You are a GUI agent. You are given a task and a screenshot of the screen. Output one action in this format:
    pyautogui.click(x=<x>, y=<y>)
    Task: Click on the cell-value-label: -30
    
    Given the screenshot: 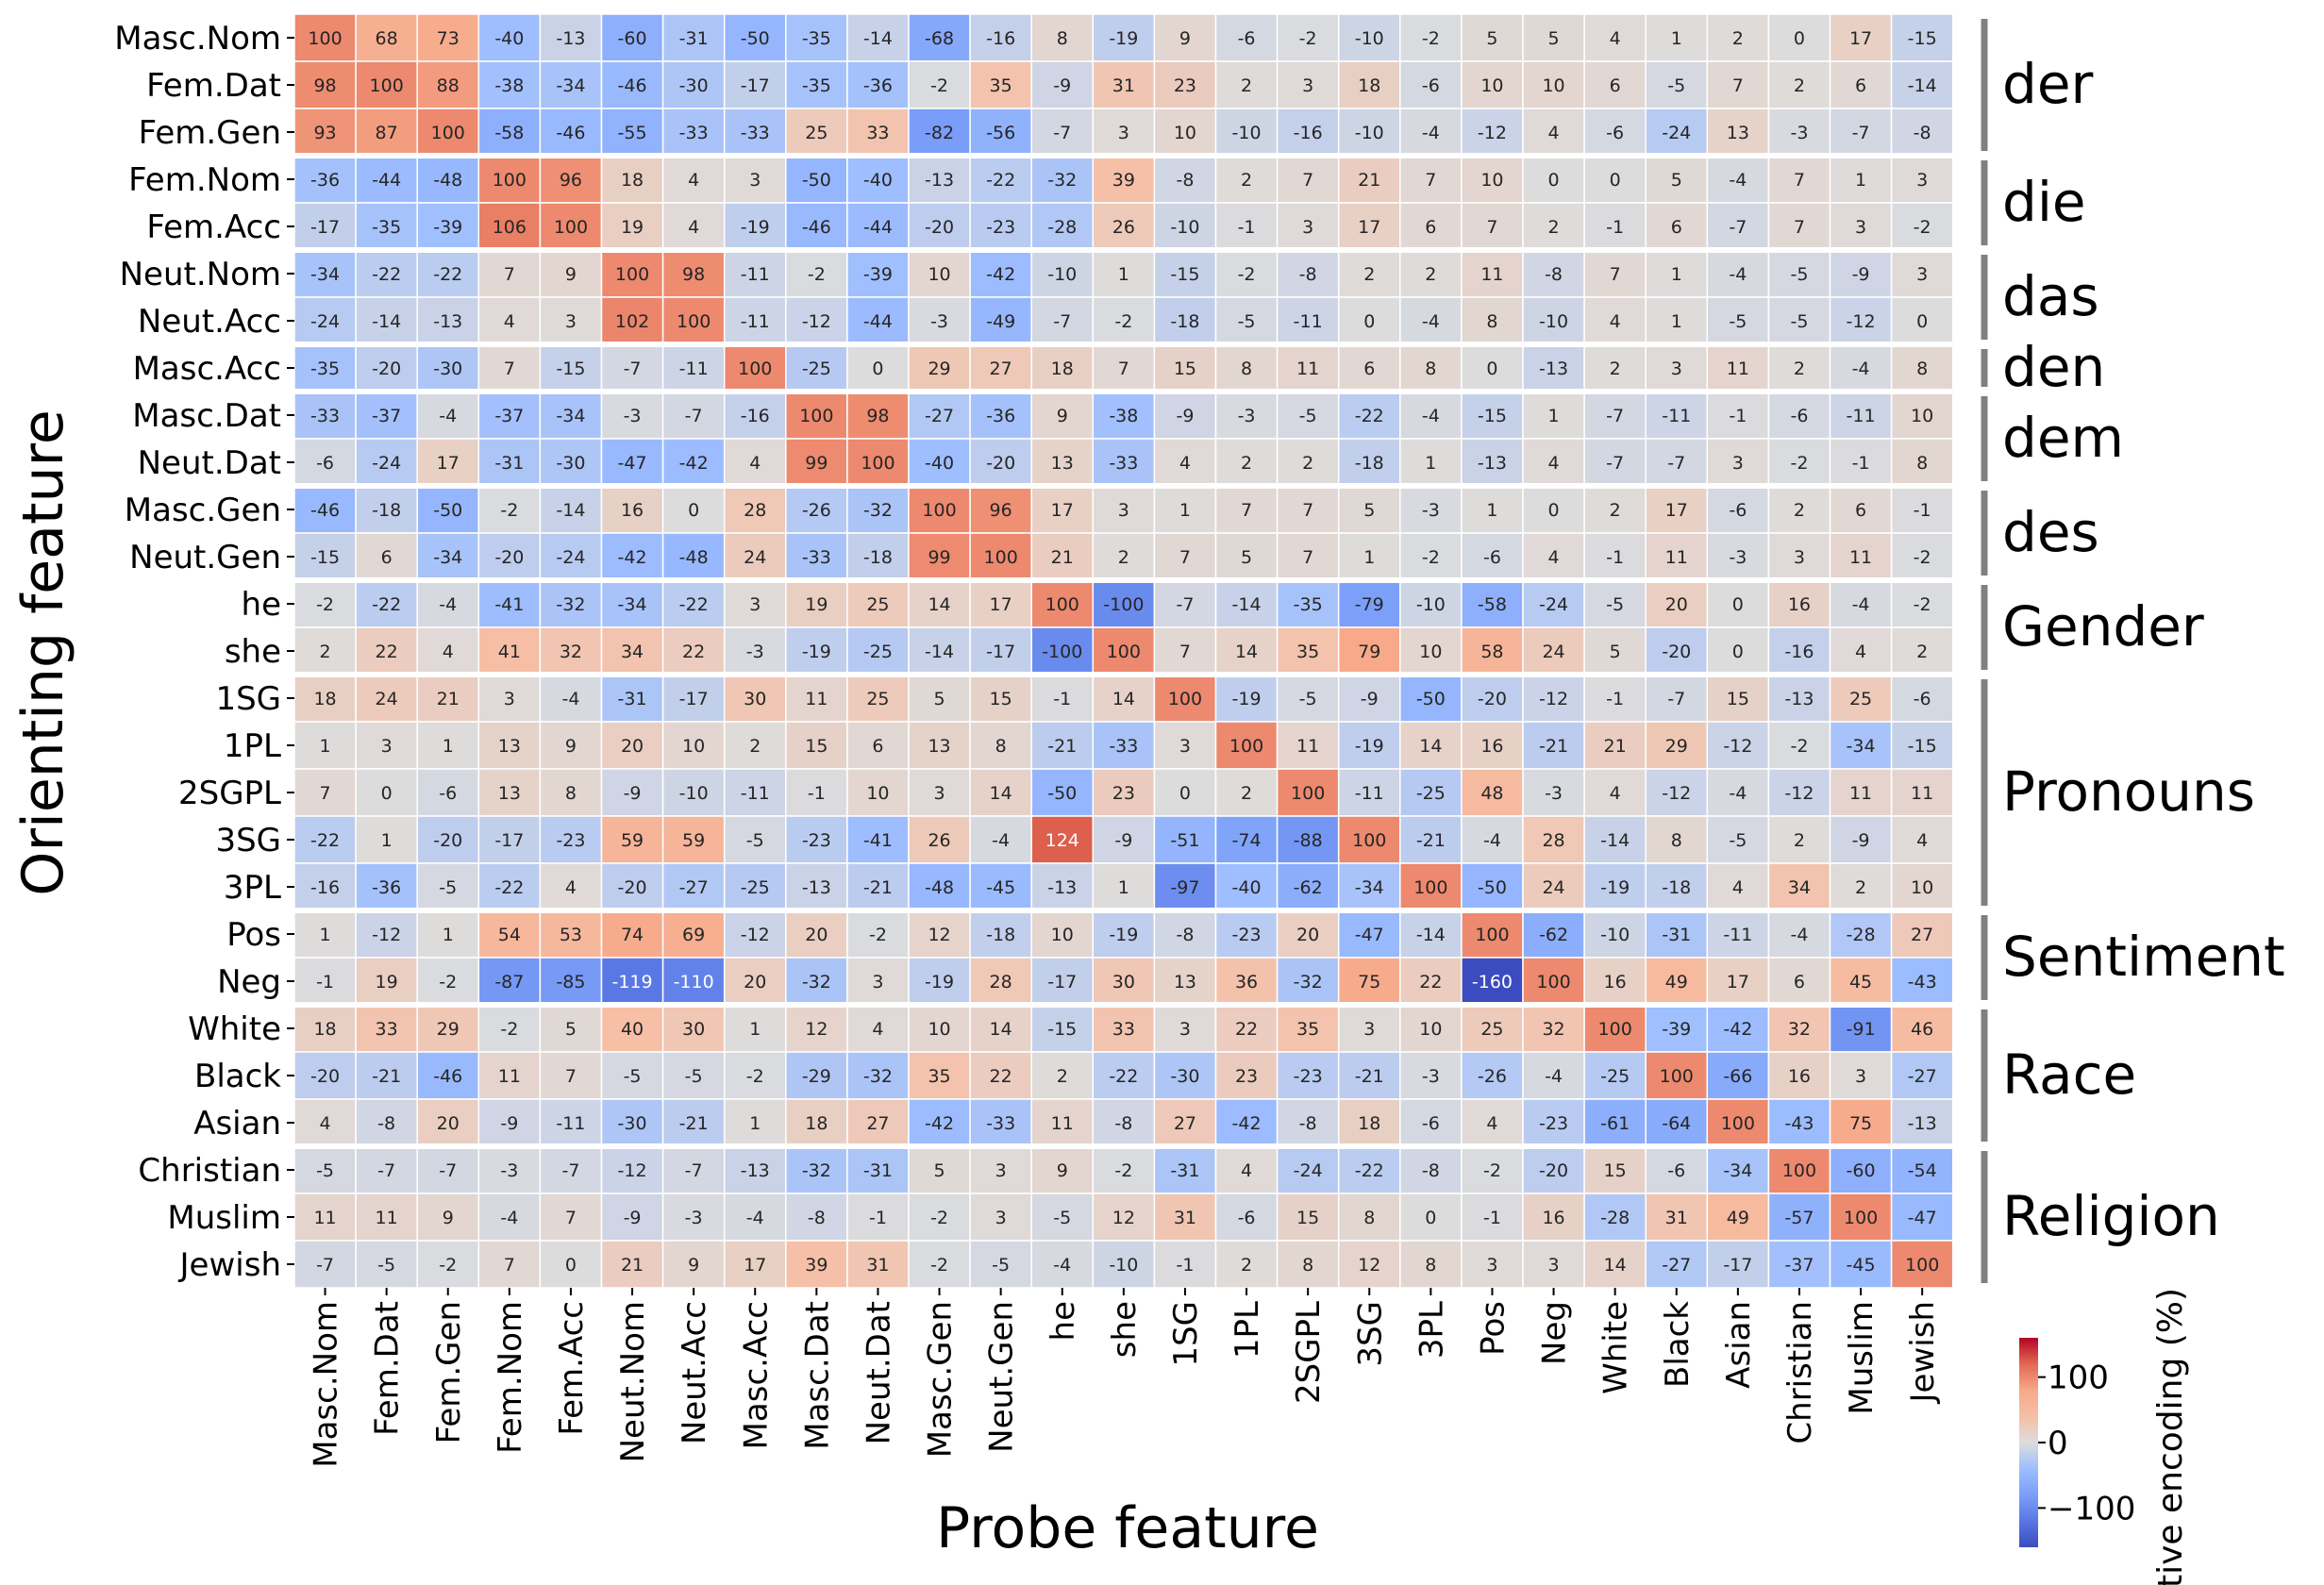 What is the action you would take?
    pyautogui.click(x=447, y=369)
    